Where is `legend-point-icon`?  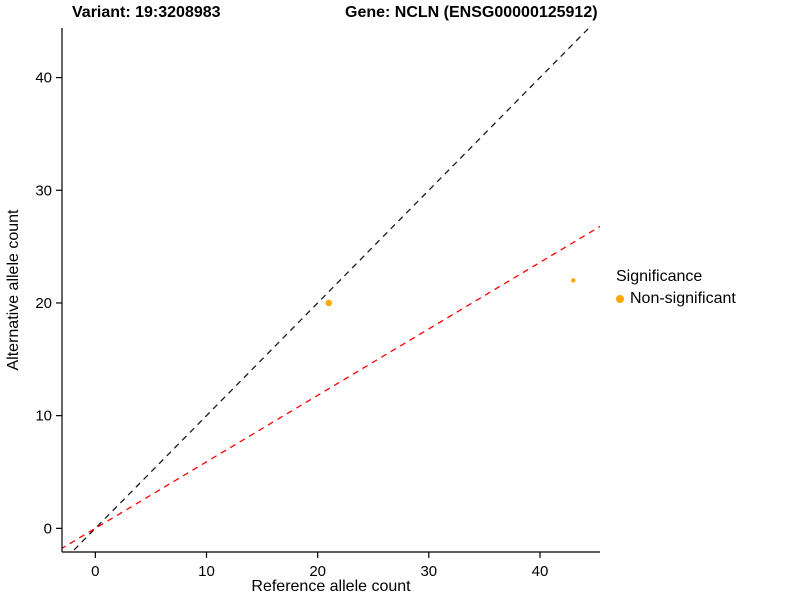
legend-point-icon is located at coordinates (620, 299).